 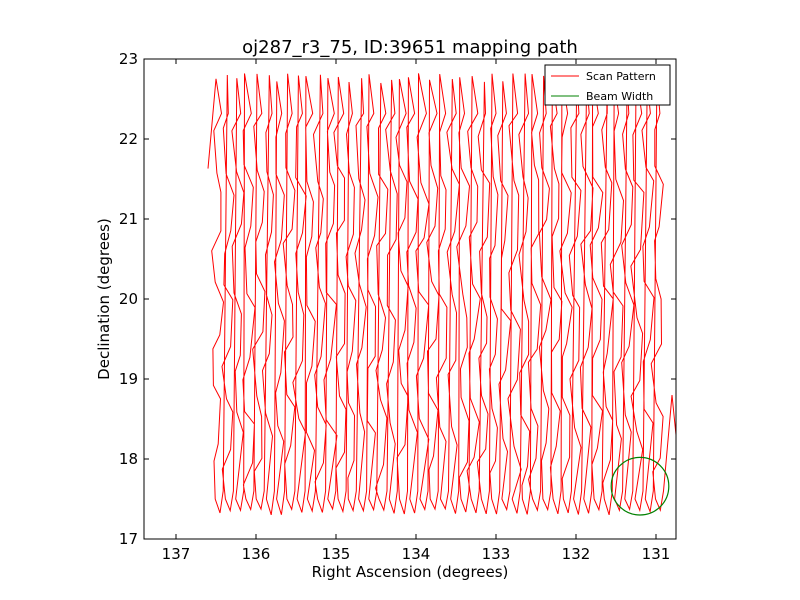 What do you see at coordinates (128, 539) in the screenshot?
I see `y-tick-label: 17` at bounding box center [128, 539].